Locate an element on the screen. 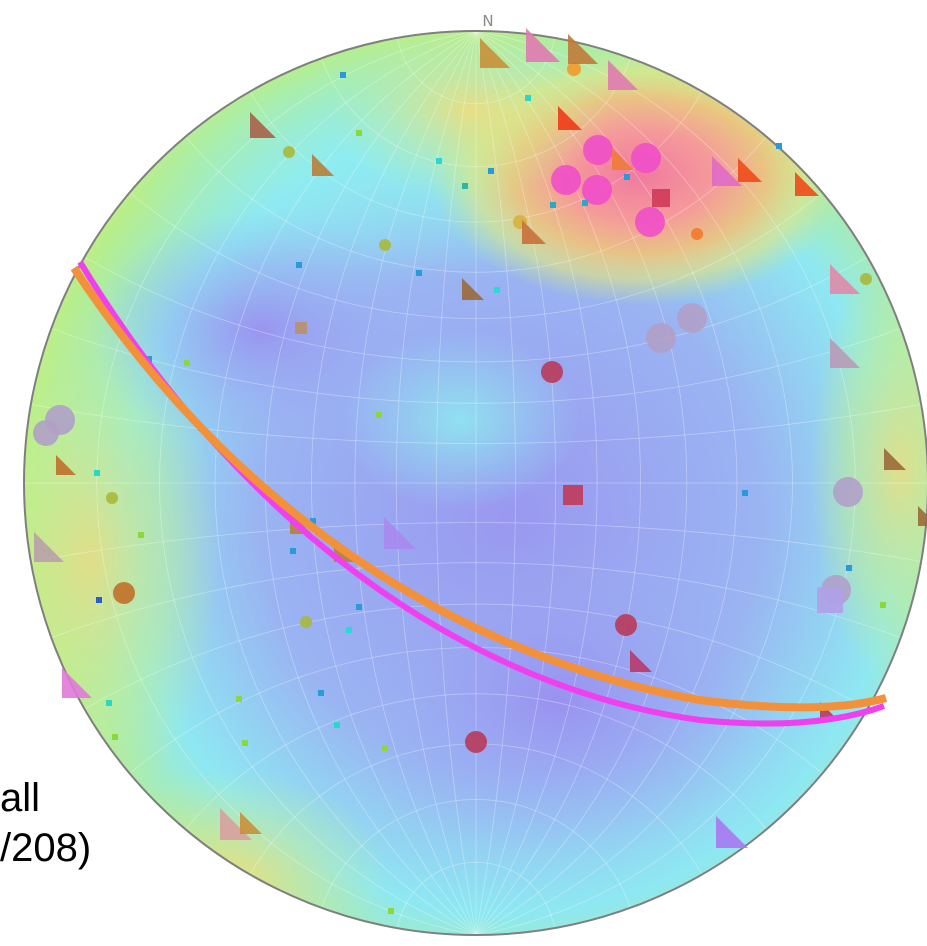 Image resolution: width=927 pixels, height=946 pixels. side-label-line2: /208) is located at coordinates (46, 848).